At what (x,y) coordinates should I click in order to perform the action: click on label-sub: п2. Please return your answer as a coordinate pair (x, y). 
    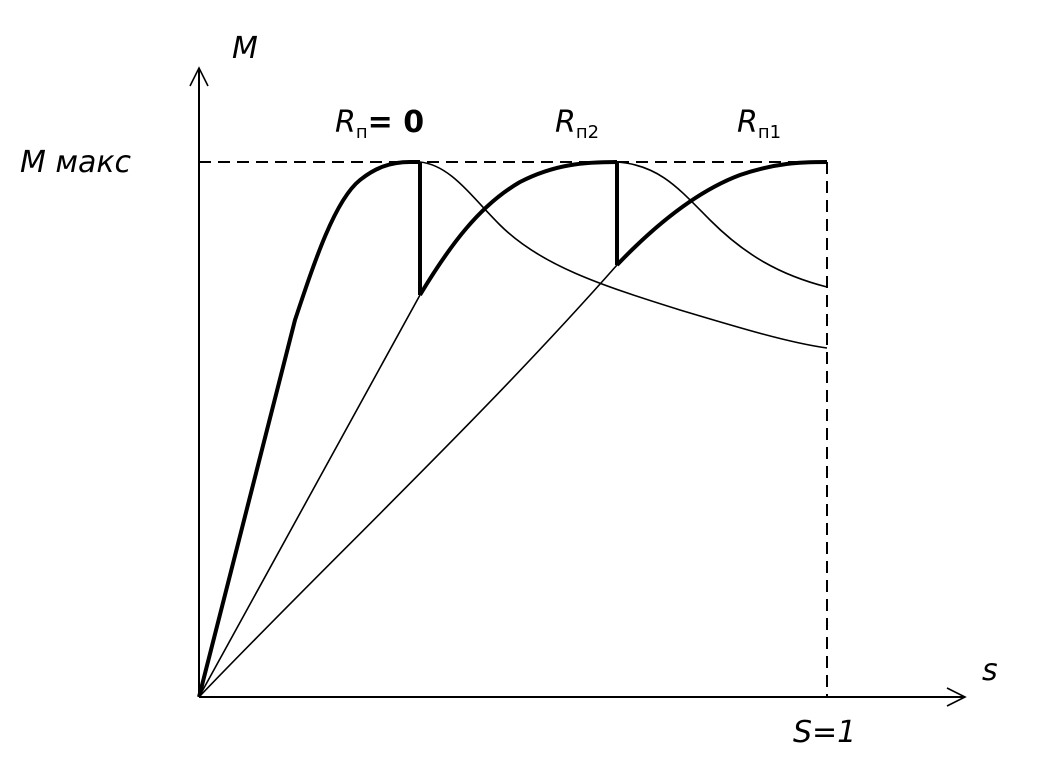
    Looking at the image, I should click on (587, 132).